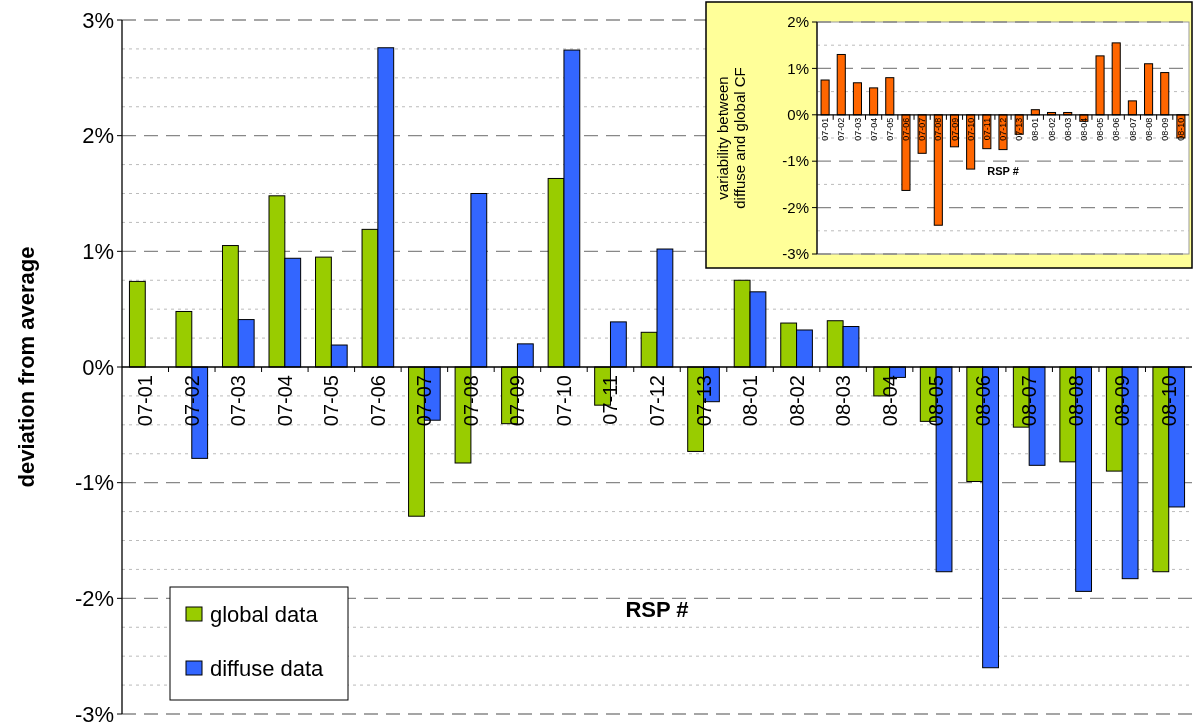 This screenshot has width=1195, height=726. I want to click on y-axis-title: variability between diffuse and global CF, so click(730, 138).